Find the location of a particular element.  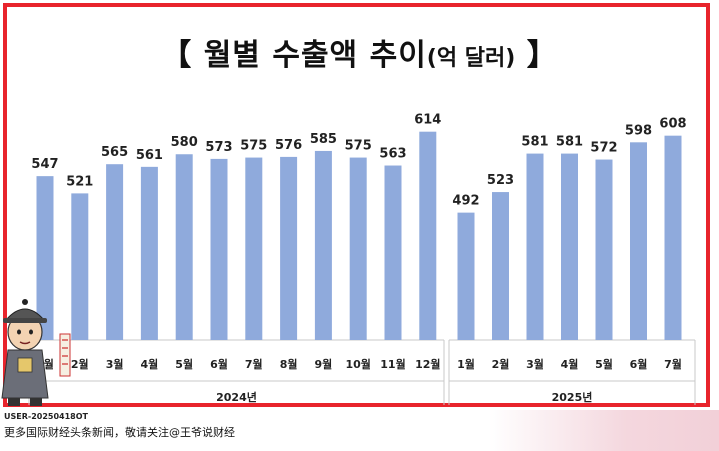

data-label: 614 is located at coordinates (427, 120).